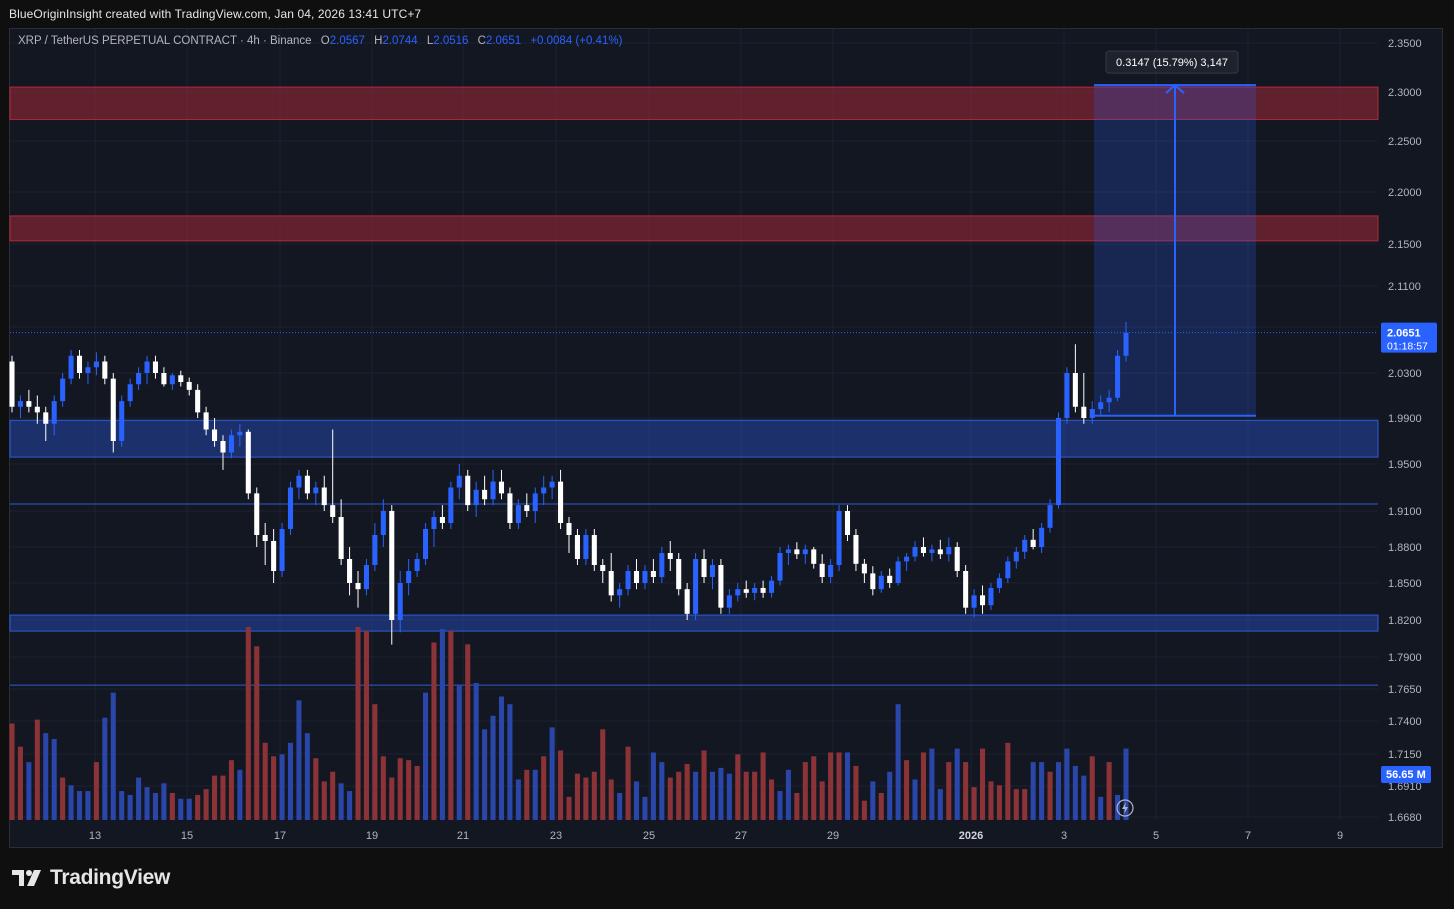  Describe the element at coordinates (1125, 808) in the screenshot. I see `lightning-icon` at that location.